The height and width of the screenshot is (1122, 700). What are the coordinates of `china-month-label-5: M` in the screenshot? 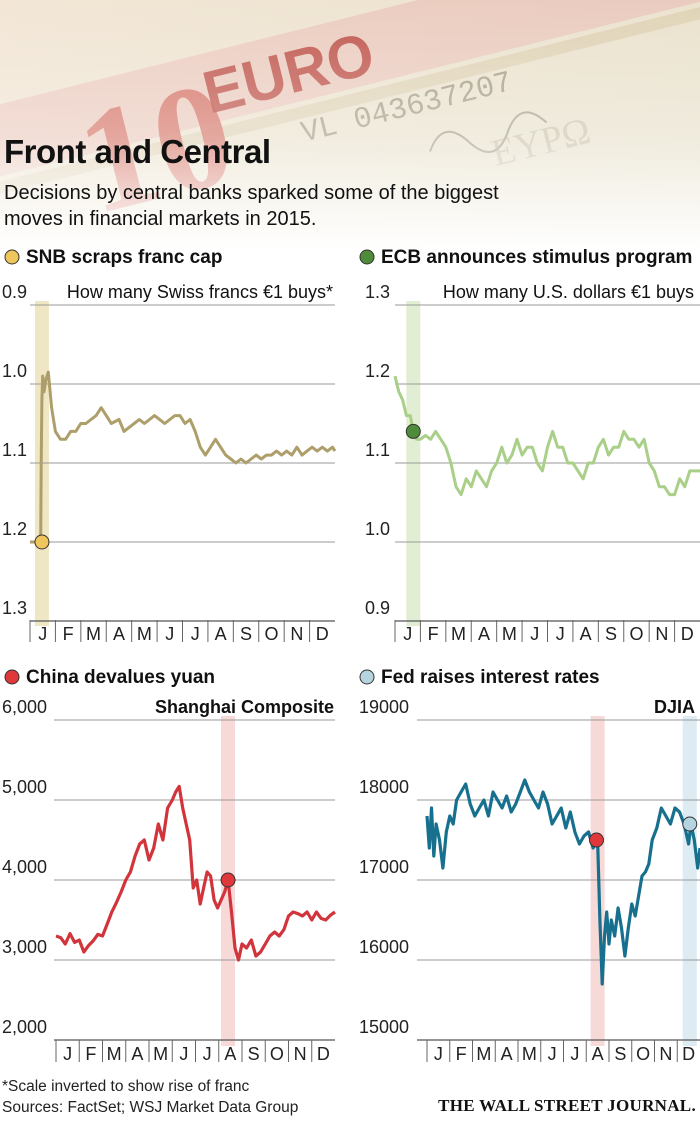 It's located at (160, 1054).